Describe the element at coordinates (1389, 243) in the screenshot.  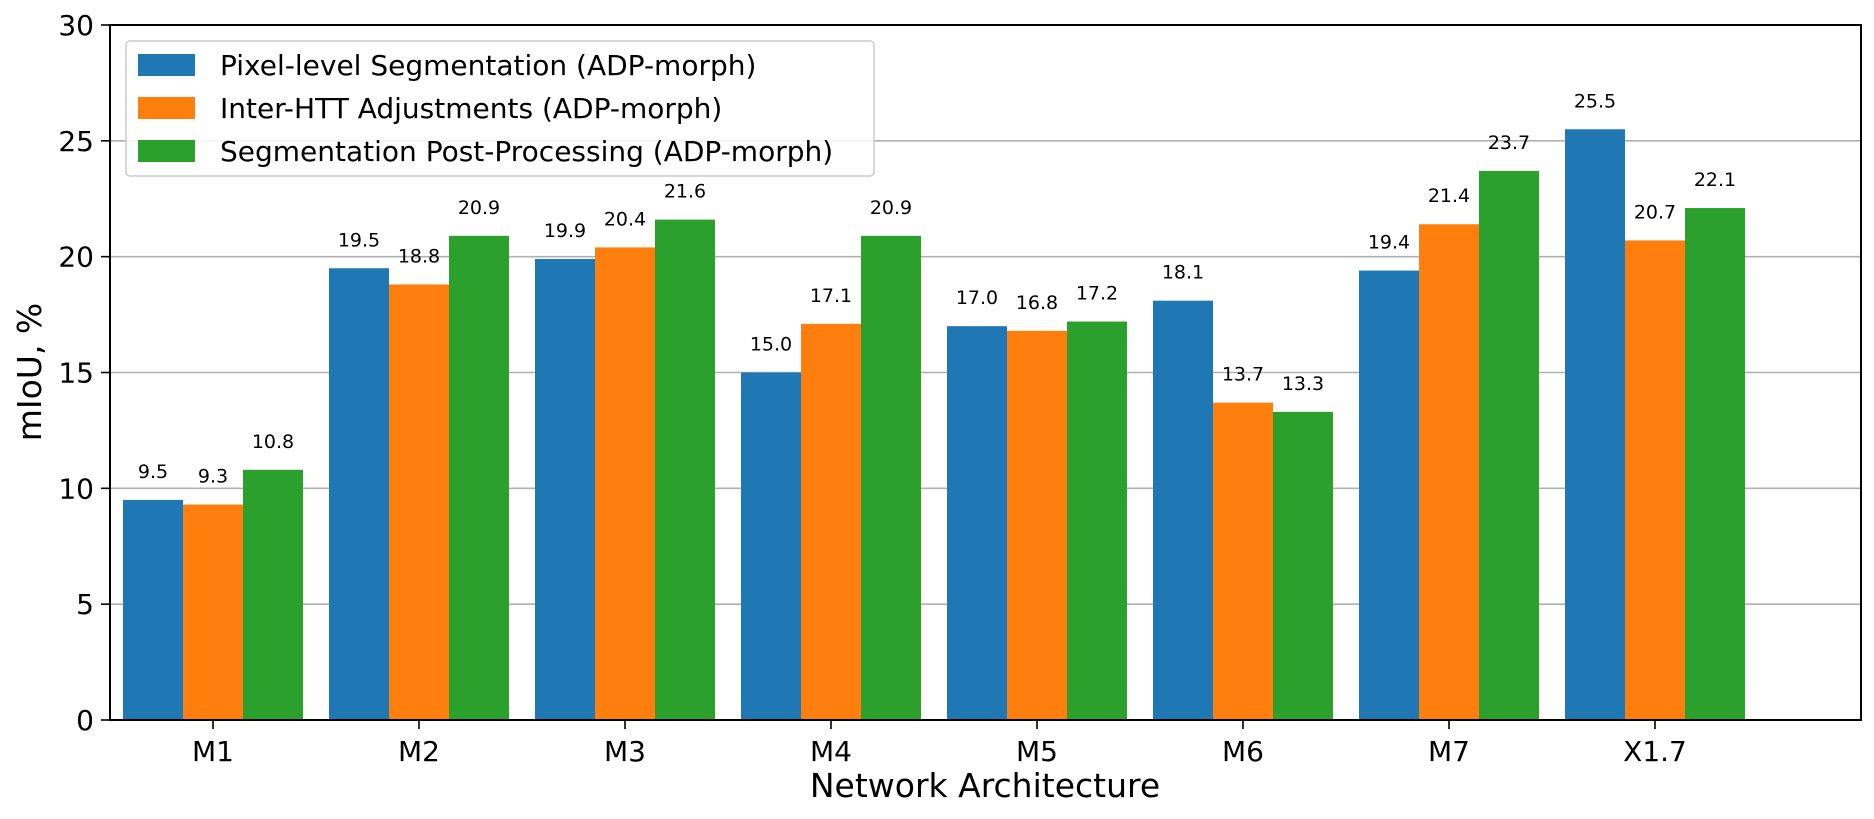
I see `bar-value-label: 19.4` at that location.